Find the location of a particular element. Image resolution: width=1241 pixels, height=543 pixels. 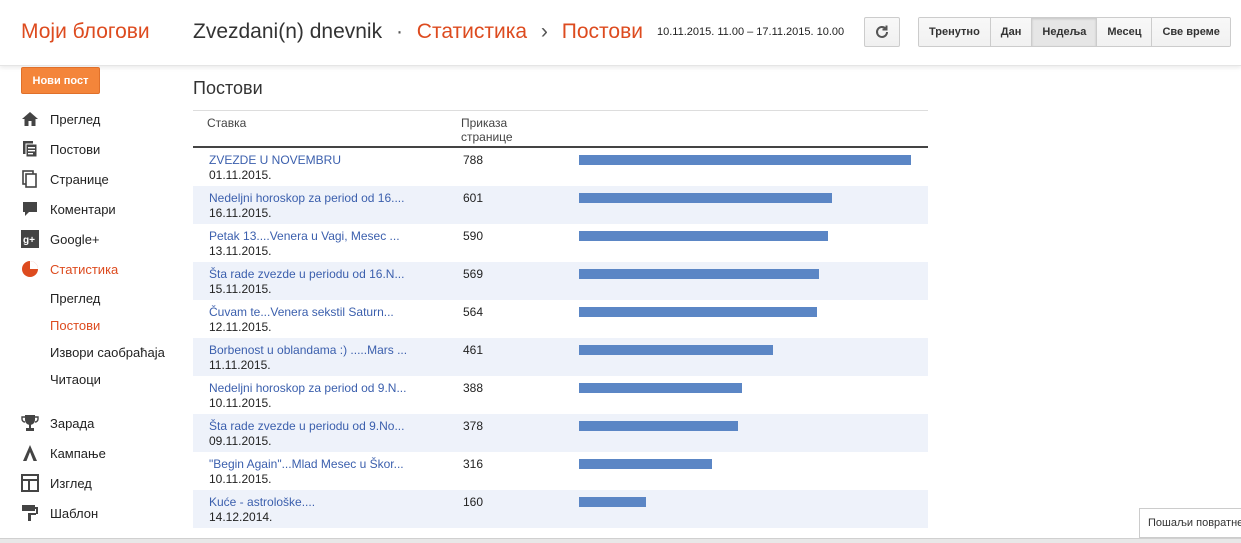

post-date: 12.11.2015. is located at coordinates (240, 327).